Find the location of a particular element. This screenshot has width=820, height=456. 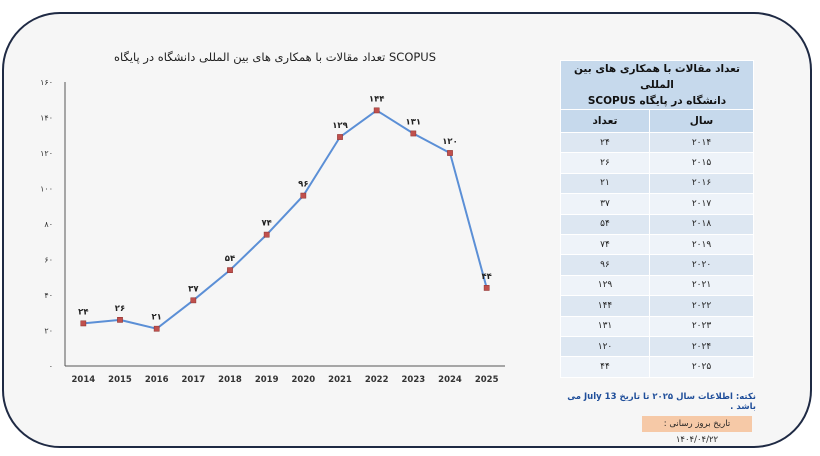

y-tick-label: ۱۴۰ is located at coordinates (46, 118).